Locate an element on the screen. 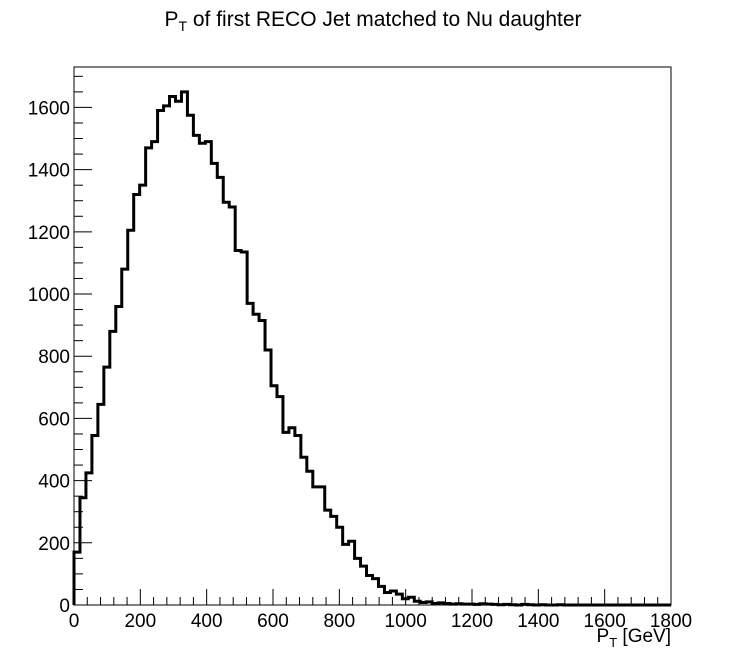 The image size is (746, 672). x-axis-title: PT [GeV] is located at coordinates (634, 638).